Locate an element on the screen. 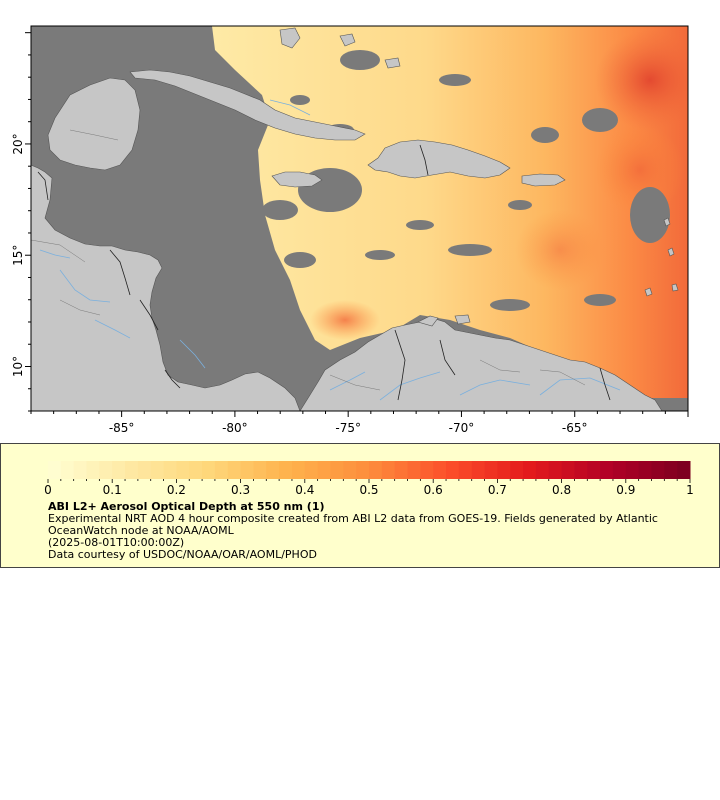  land-puerto-rico is located at coordinates (543, 180).